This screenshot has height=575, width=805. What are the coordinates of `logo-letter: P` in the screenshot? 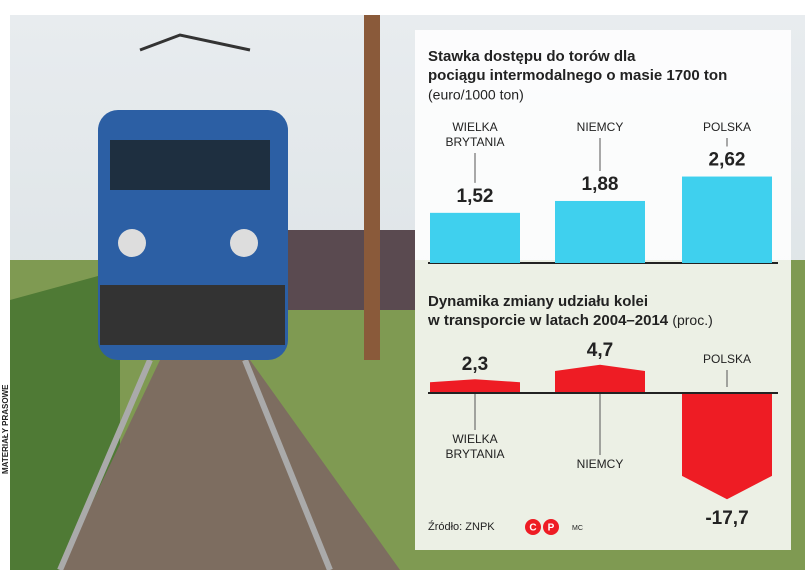 It's located at (551, 528).